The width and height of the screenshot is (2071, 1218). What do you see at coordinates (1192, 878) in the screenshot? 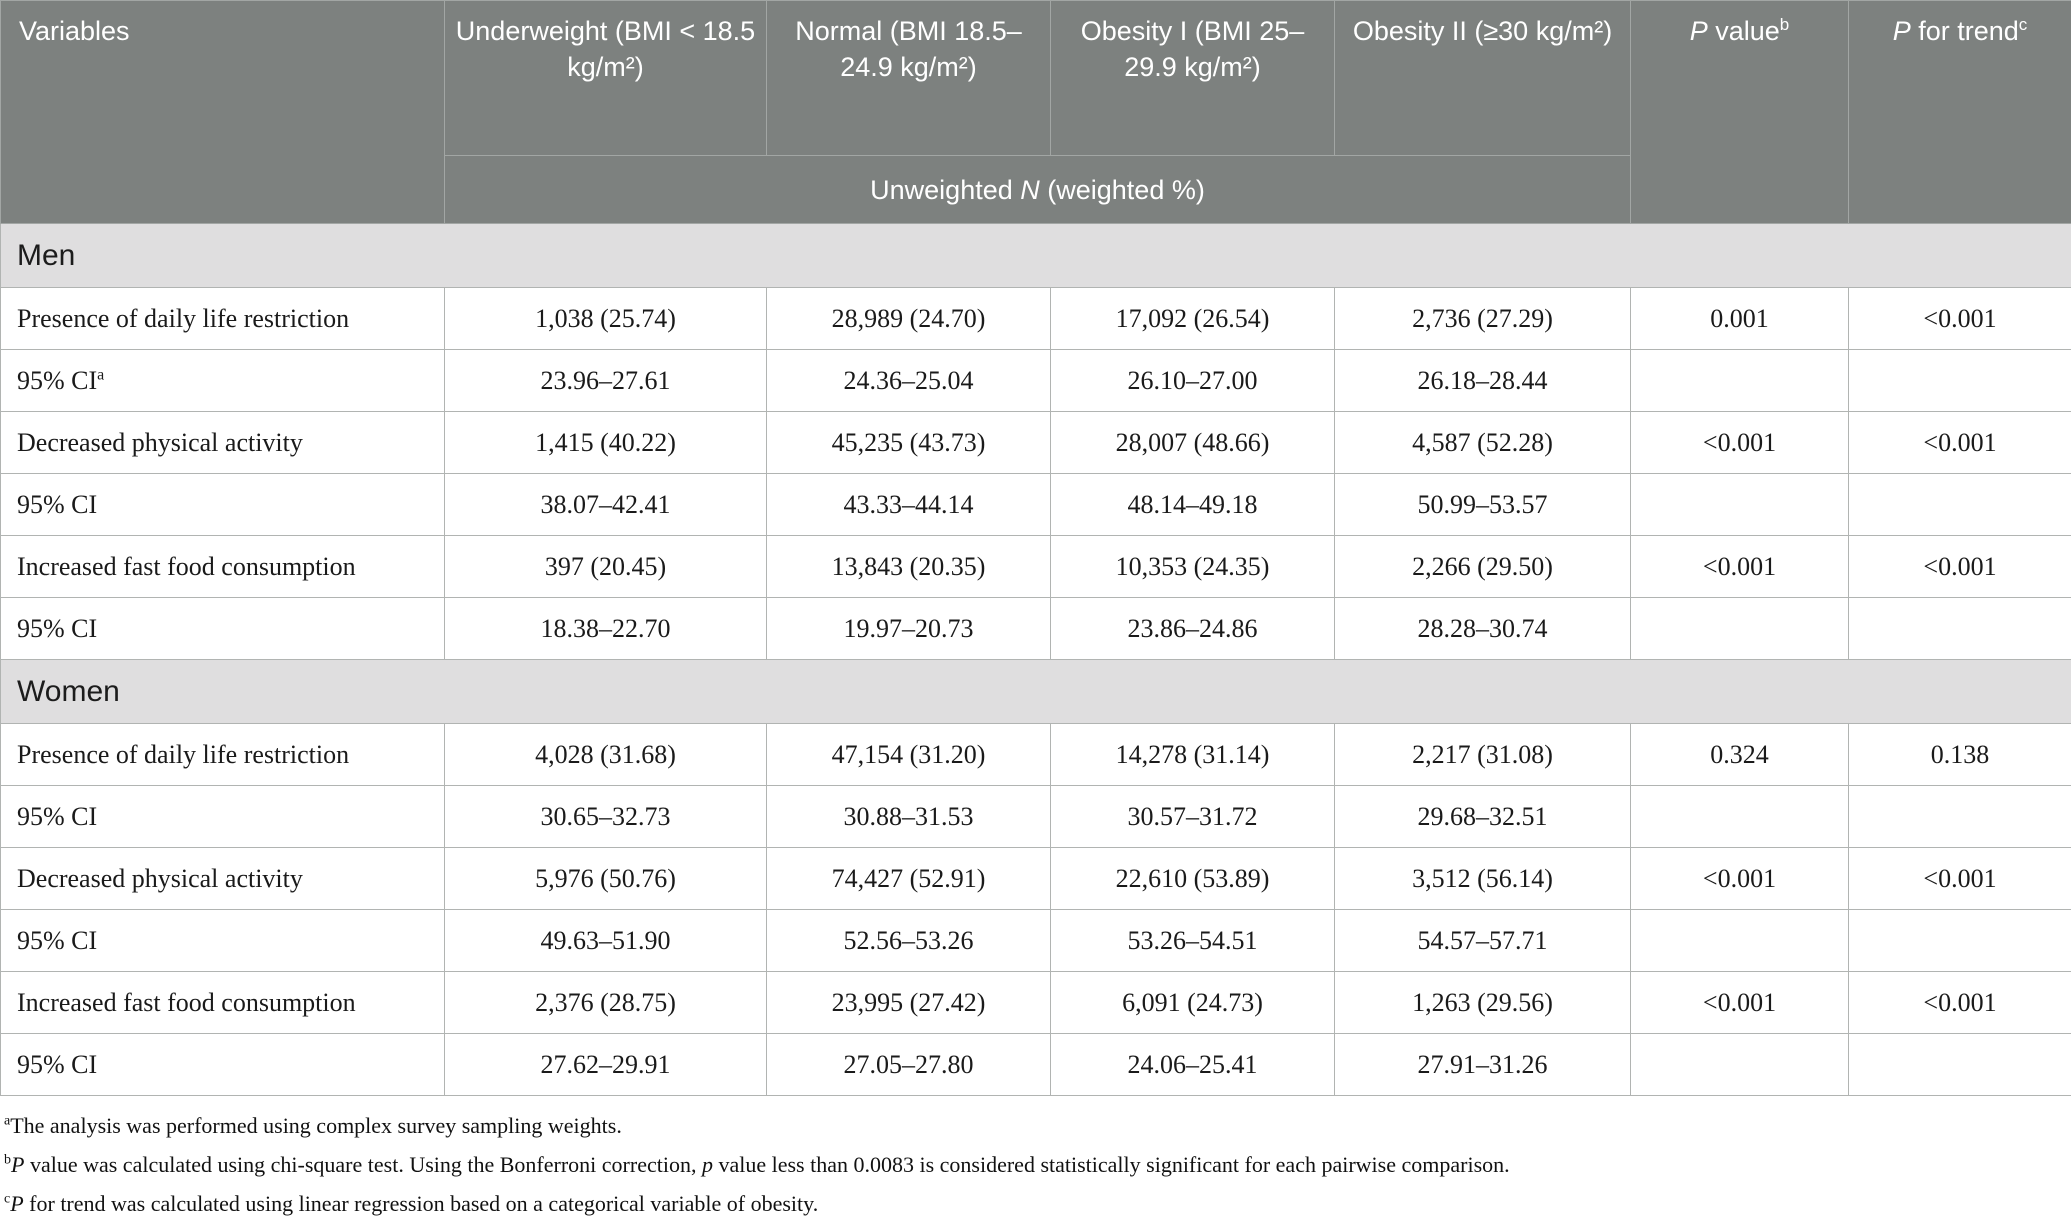
I see `data-cell: 22,610 (53.89)` at bounding box center [1192, 878].